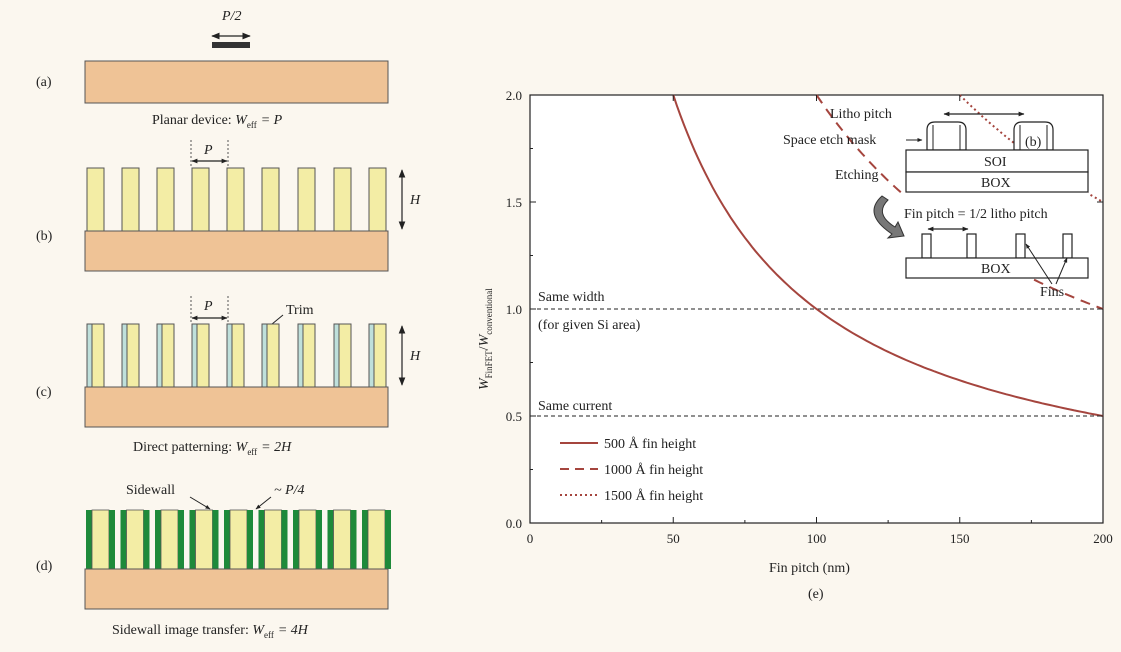  I want to click on y-axis-label: WFinFET/Wconventional, so click(485, 339).